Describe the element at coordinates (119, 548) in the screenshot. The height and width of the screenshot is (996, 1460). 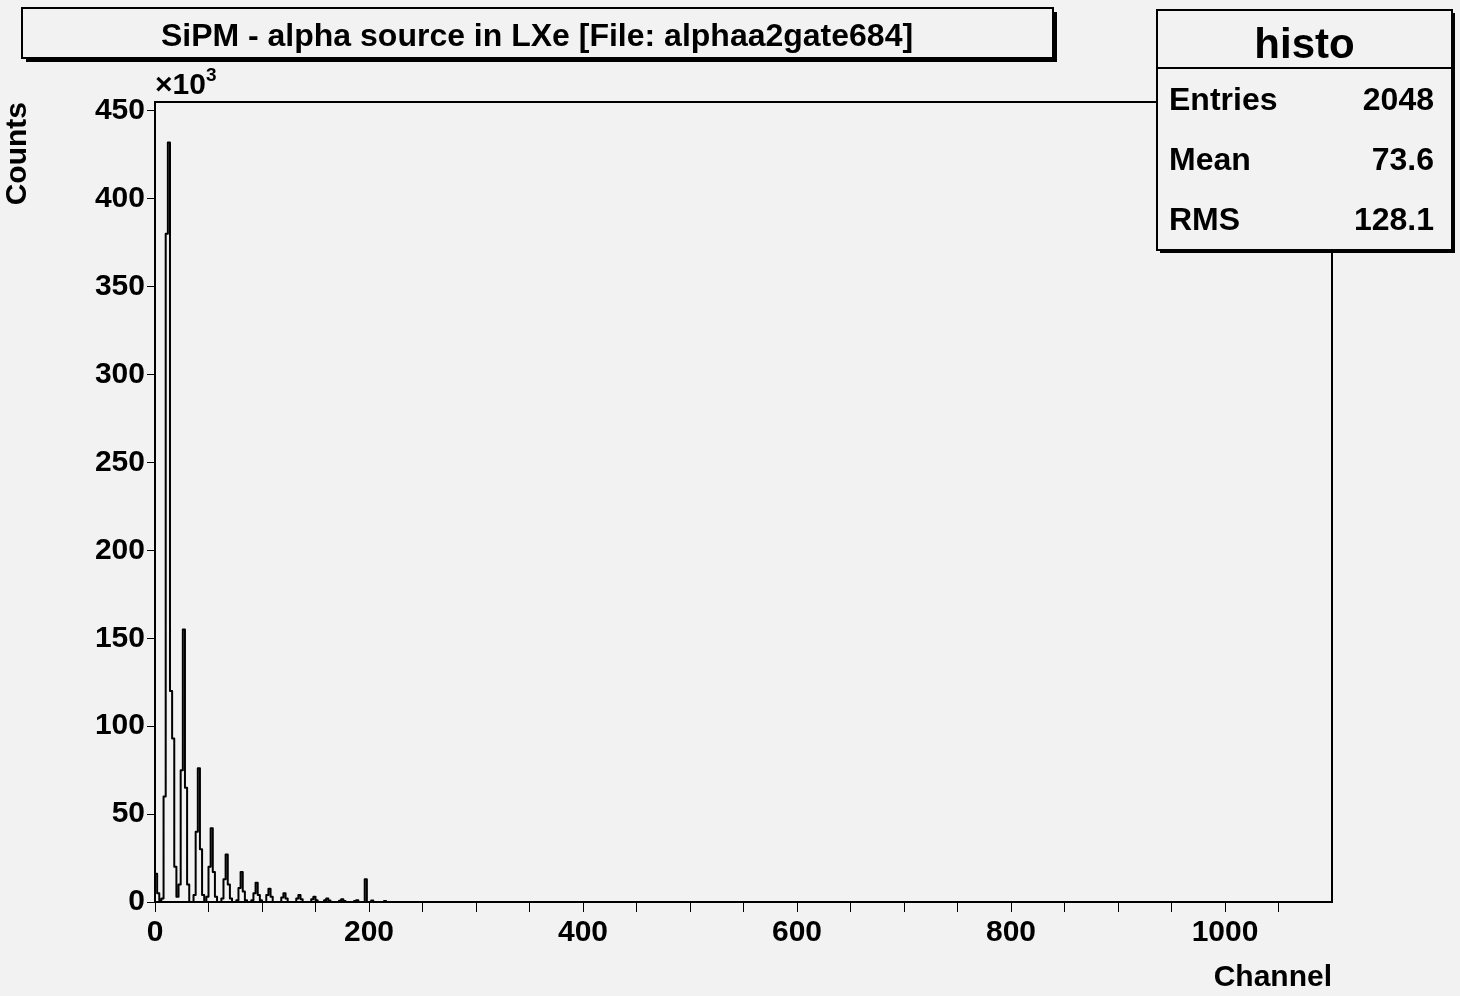
I see `y-tick-label: 200` at that location.